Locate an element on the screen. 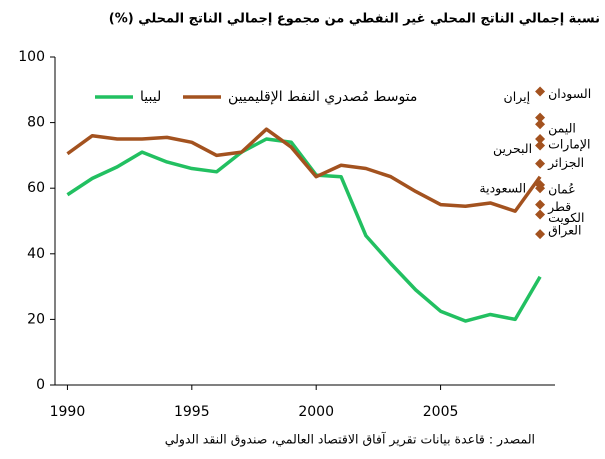 The height and width of the screenshot is (459, 605). series-line is located at coordinates (304, 170).